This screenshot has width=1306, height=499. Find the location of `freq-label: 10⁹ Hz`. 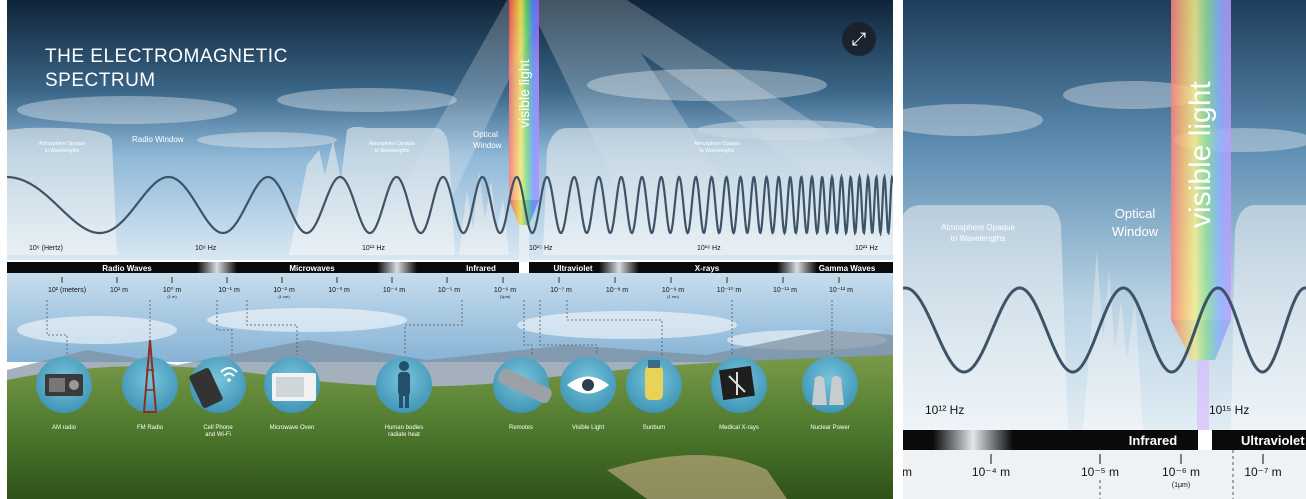

freq-label: 10⁹ Hz is located at coordinates (206, 248).